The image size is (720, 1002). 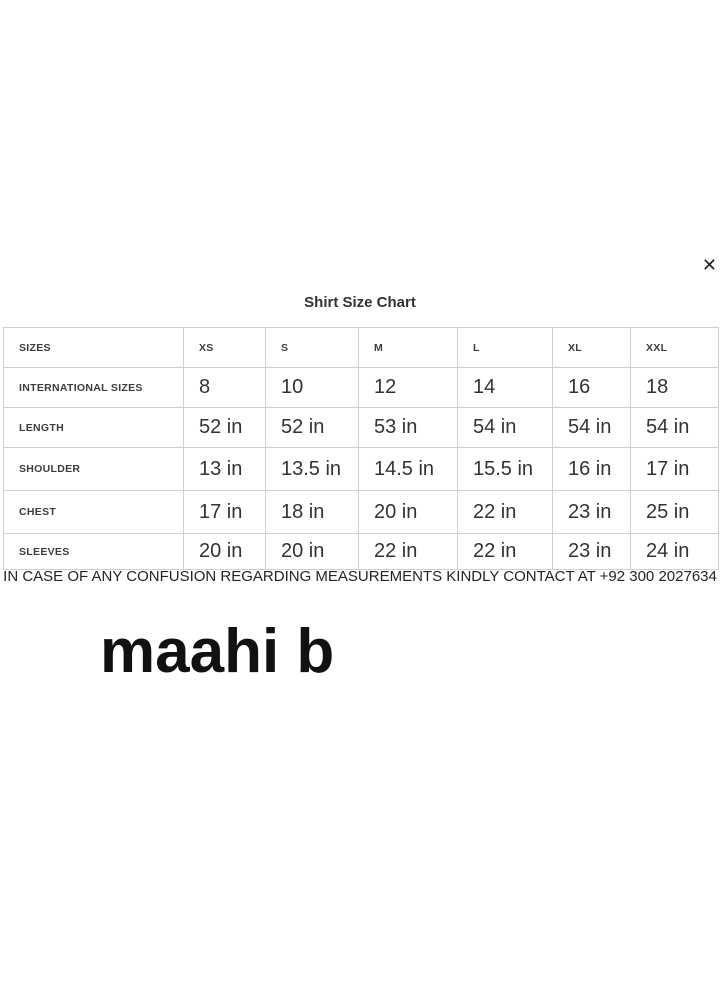 I want to click on close-button: ✕, so click(x=709, y=265).